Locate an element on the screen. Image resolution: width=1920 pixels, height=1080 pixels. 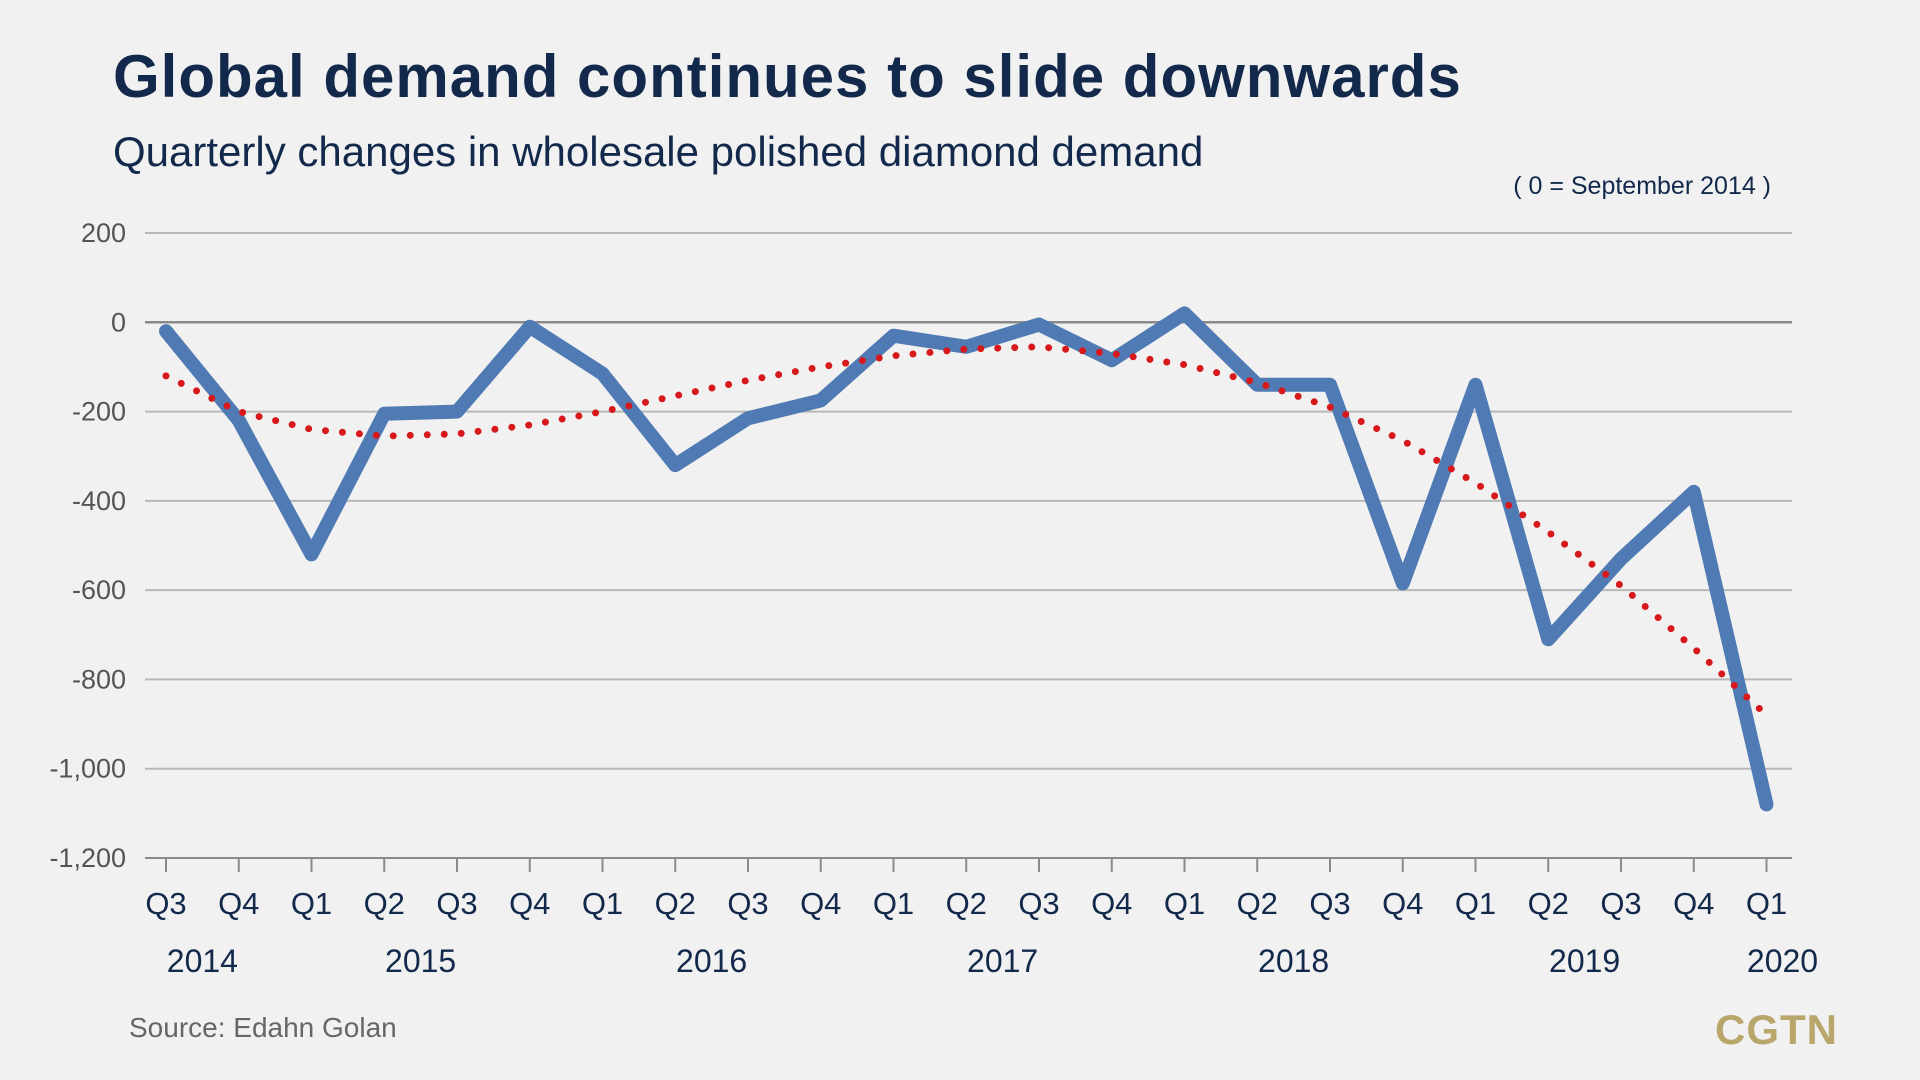
y-tick-label: -400 is located at coordinates (99, 501).